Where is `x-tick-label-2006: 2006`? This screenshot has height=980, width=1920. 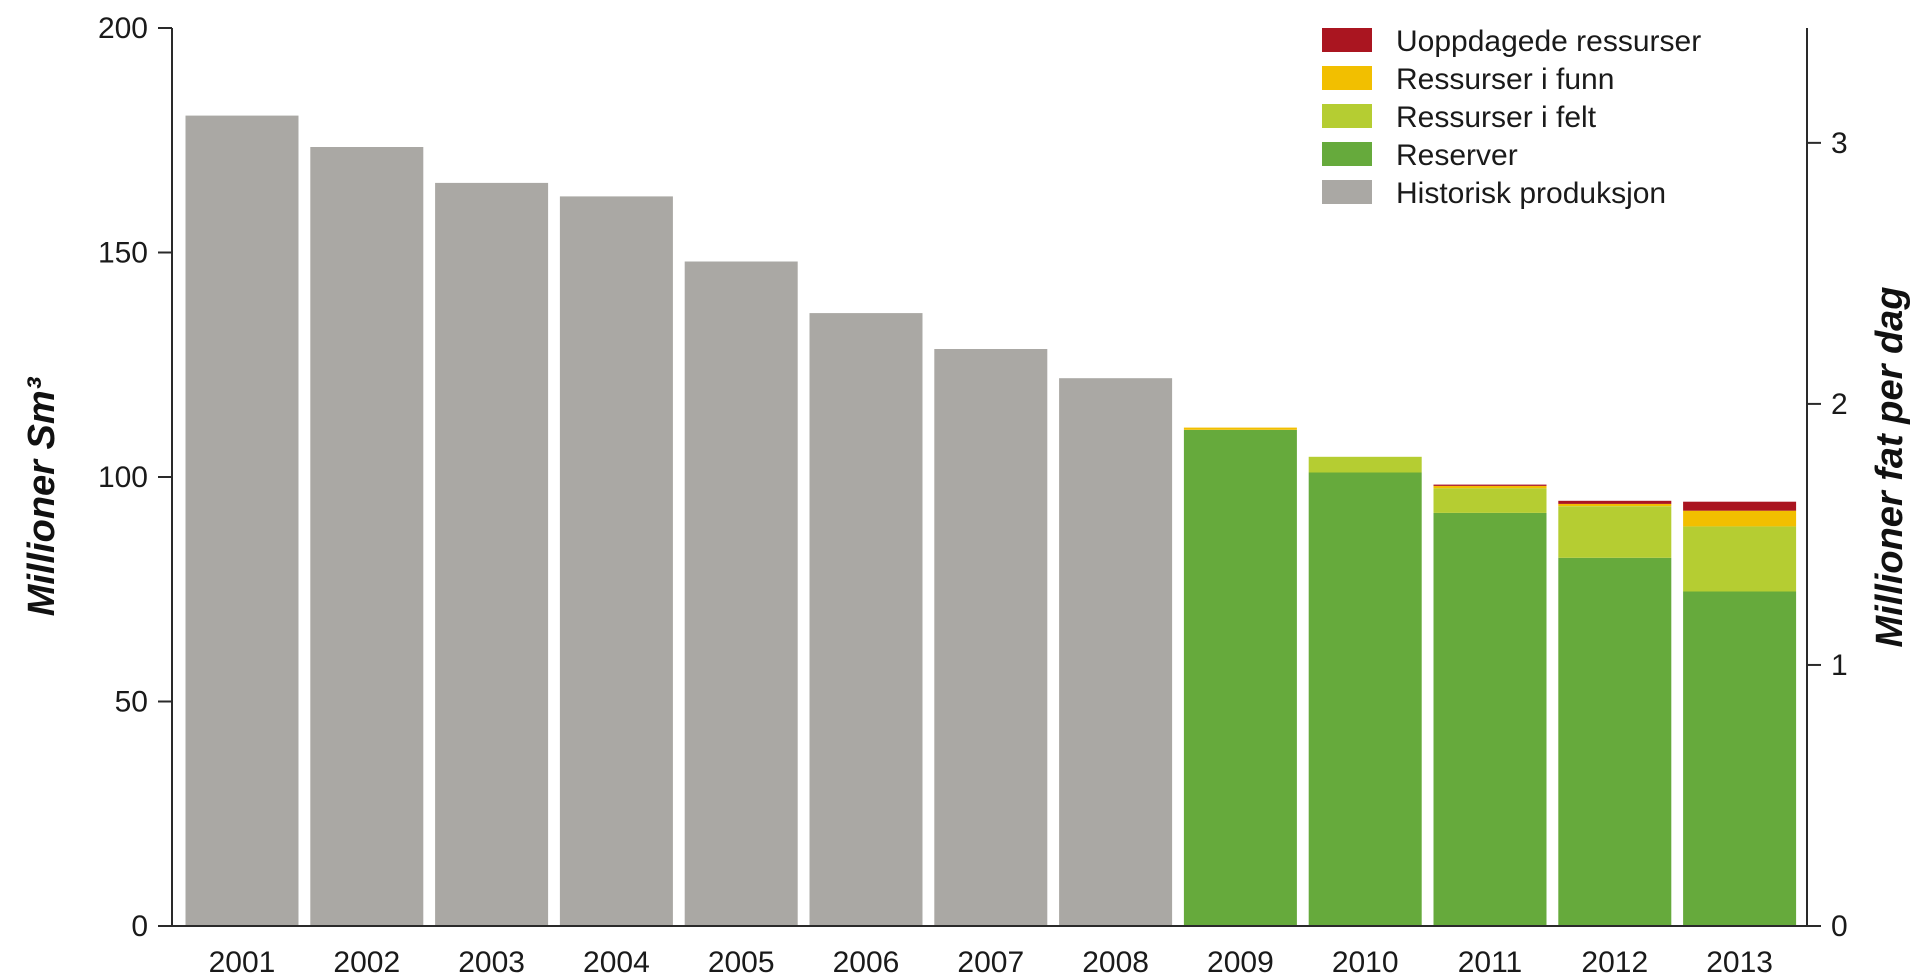 x-tick-label-2006: 2006 is located at coordinates (866, 962).